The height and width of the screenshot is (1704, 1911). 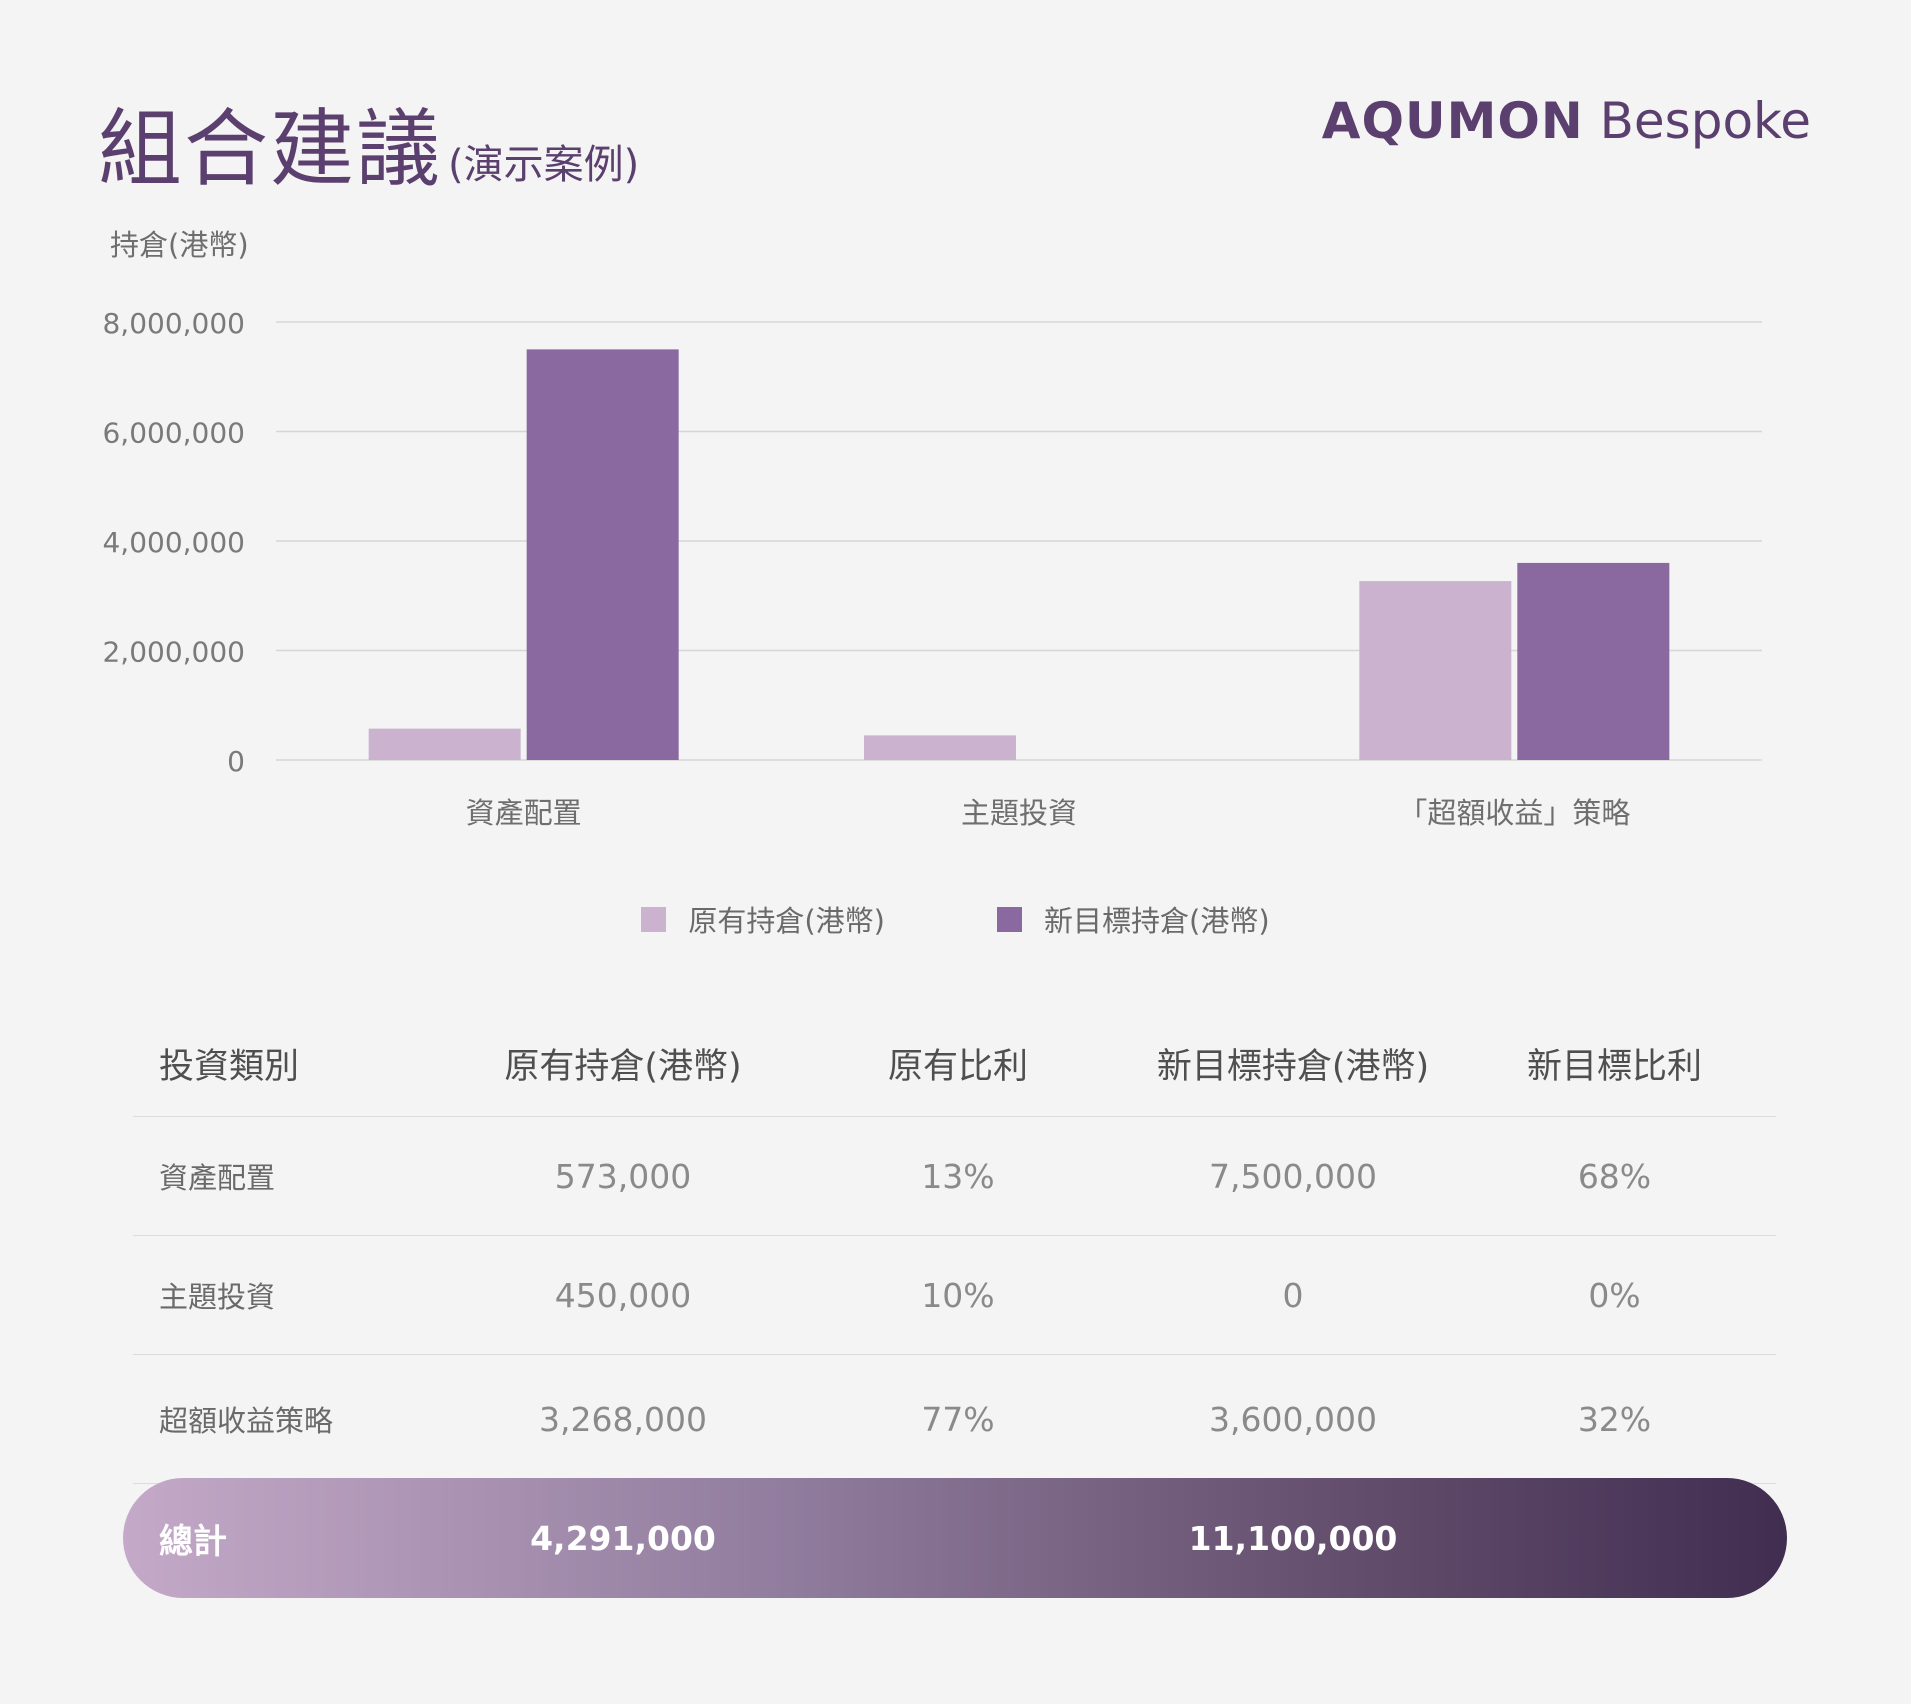 I want to click on page-title-subtitle: (演示案例), so click(x=544, y=165).